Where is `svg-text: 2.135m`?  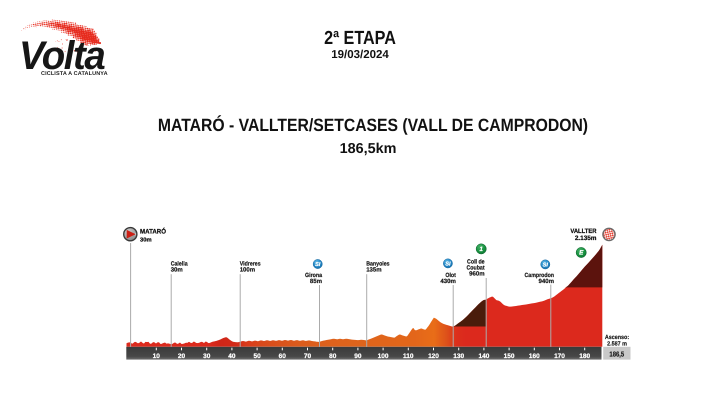 svg-text: 2.135m is located at coordinates (586, 238).